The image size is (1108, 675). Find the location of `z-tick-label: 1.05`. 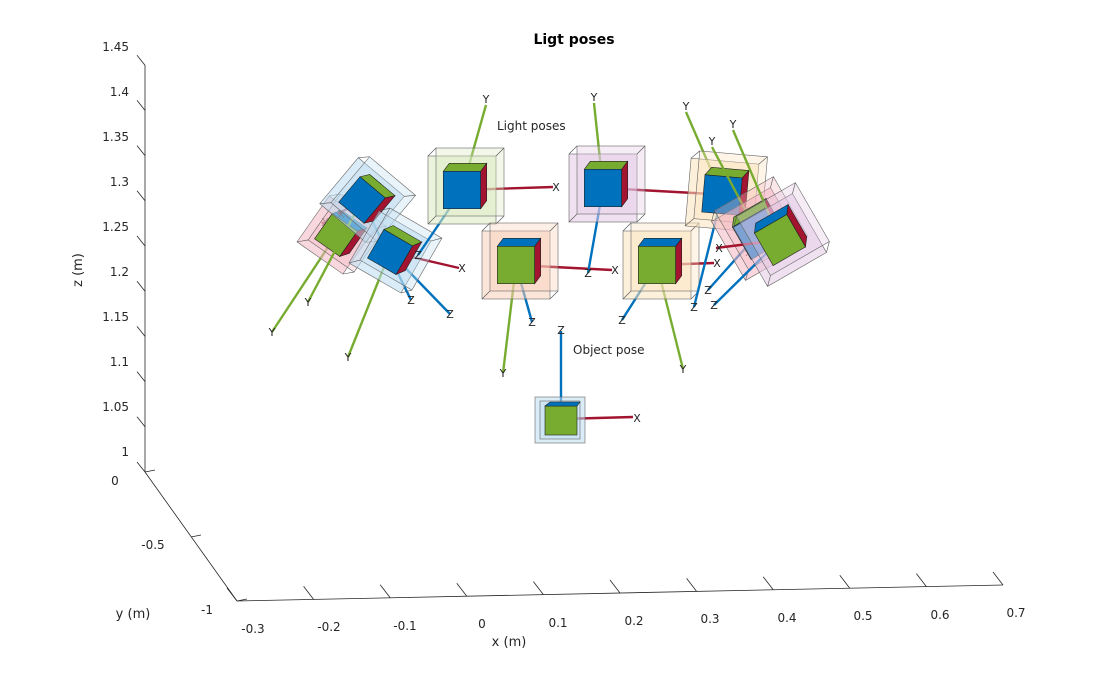

z-tick-label: 1.05 is located at coordinates (115, 407).